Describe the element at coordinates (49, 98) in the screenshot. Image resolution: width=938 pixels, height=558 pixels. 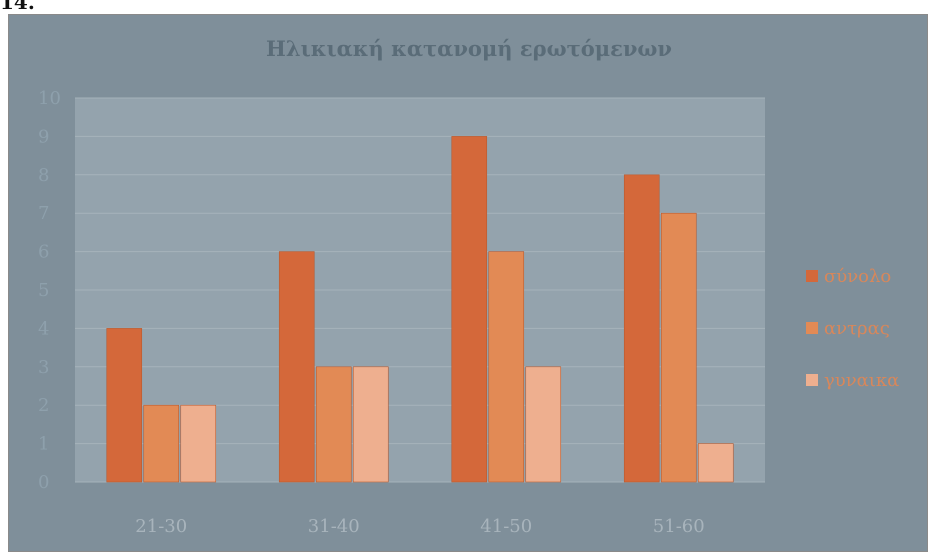
I see `y-tick-label: 10` at that location.